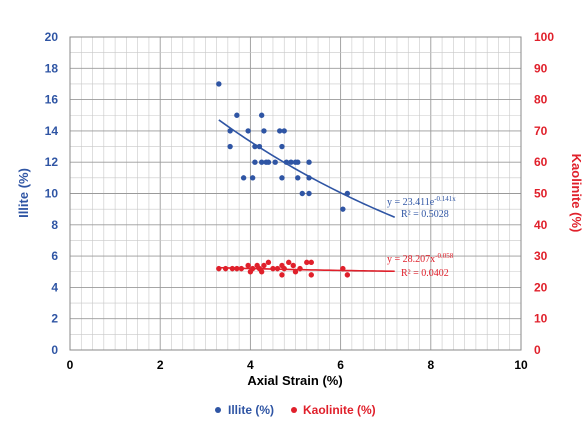 This screenshot has width=585, height=435. Describe the element at coordinates (218, 410) in the screenshot. I see `legend-illite-marker` at that location.